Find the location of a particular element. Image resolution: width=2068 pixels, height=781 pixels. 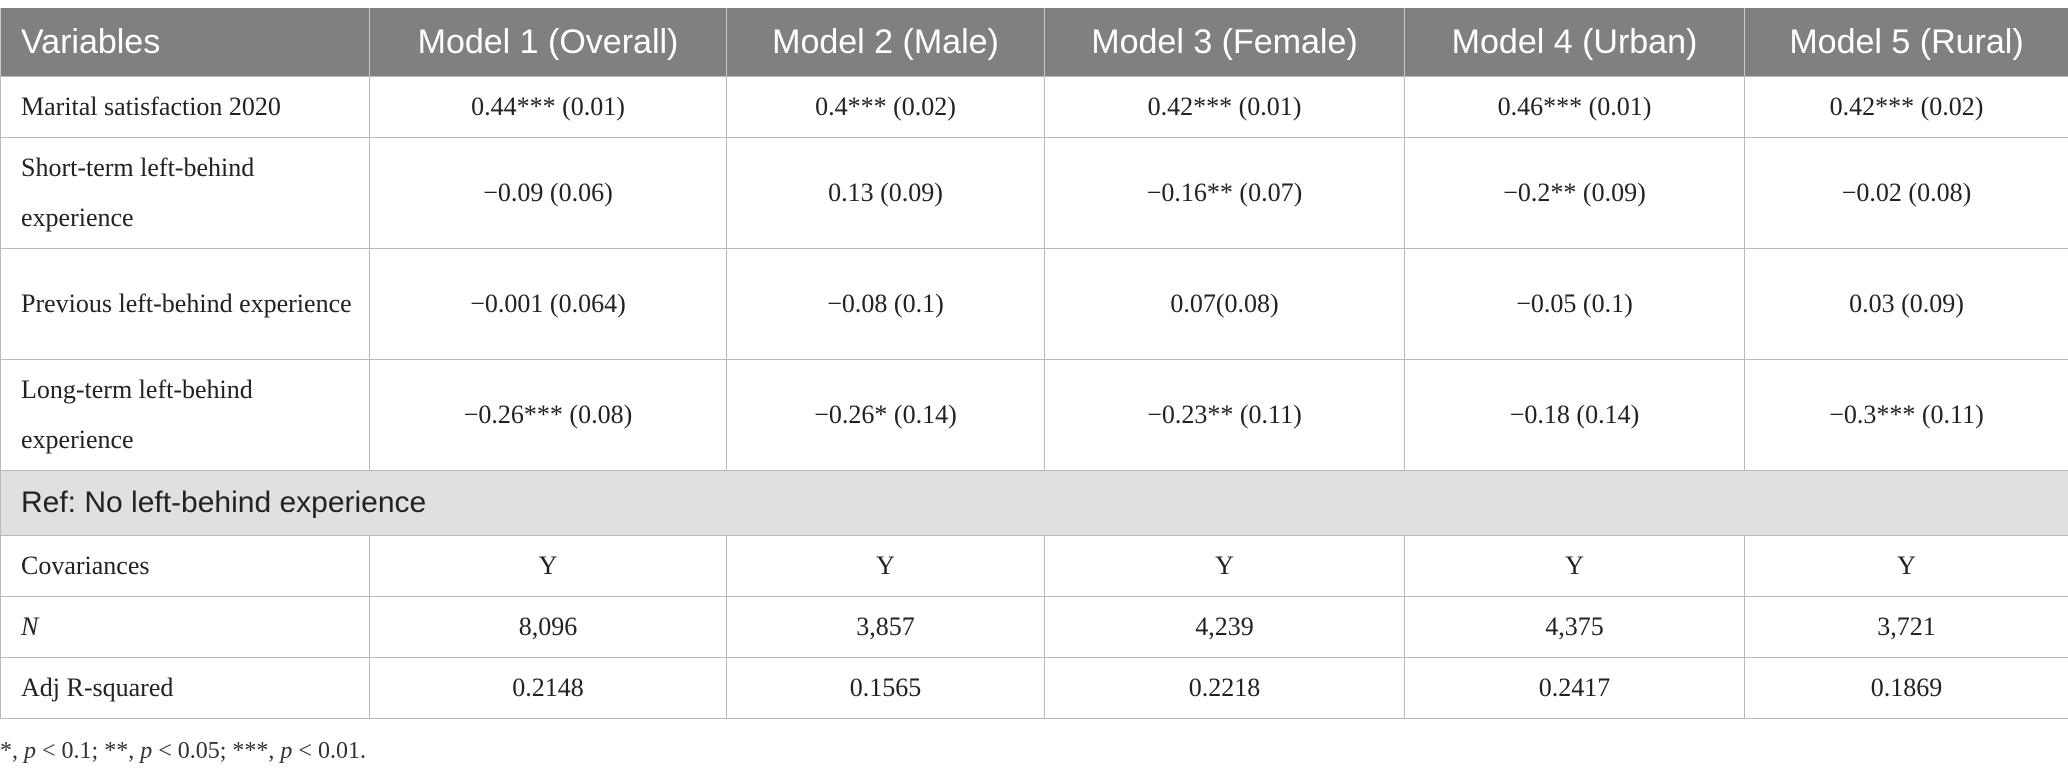

table-cell: −0.18 (0.14) is located at coordinates (1574, 415).